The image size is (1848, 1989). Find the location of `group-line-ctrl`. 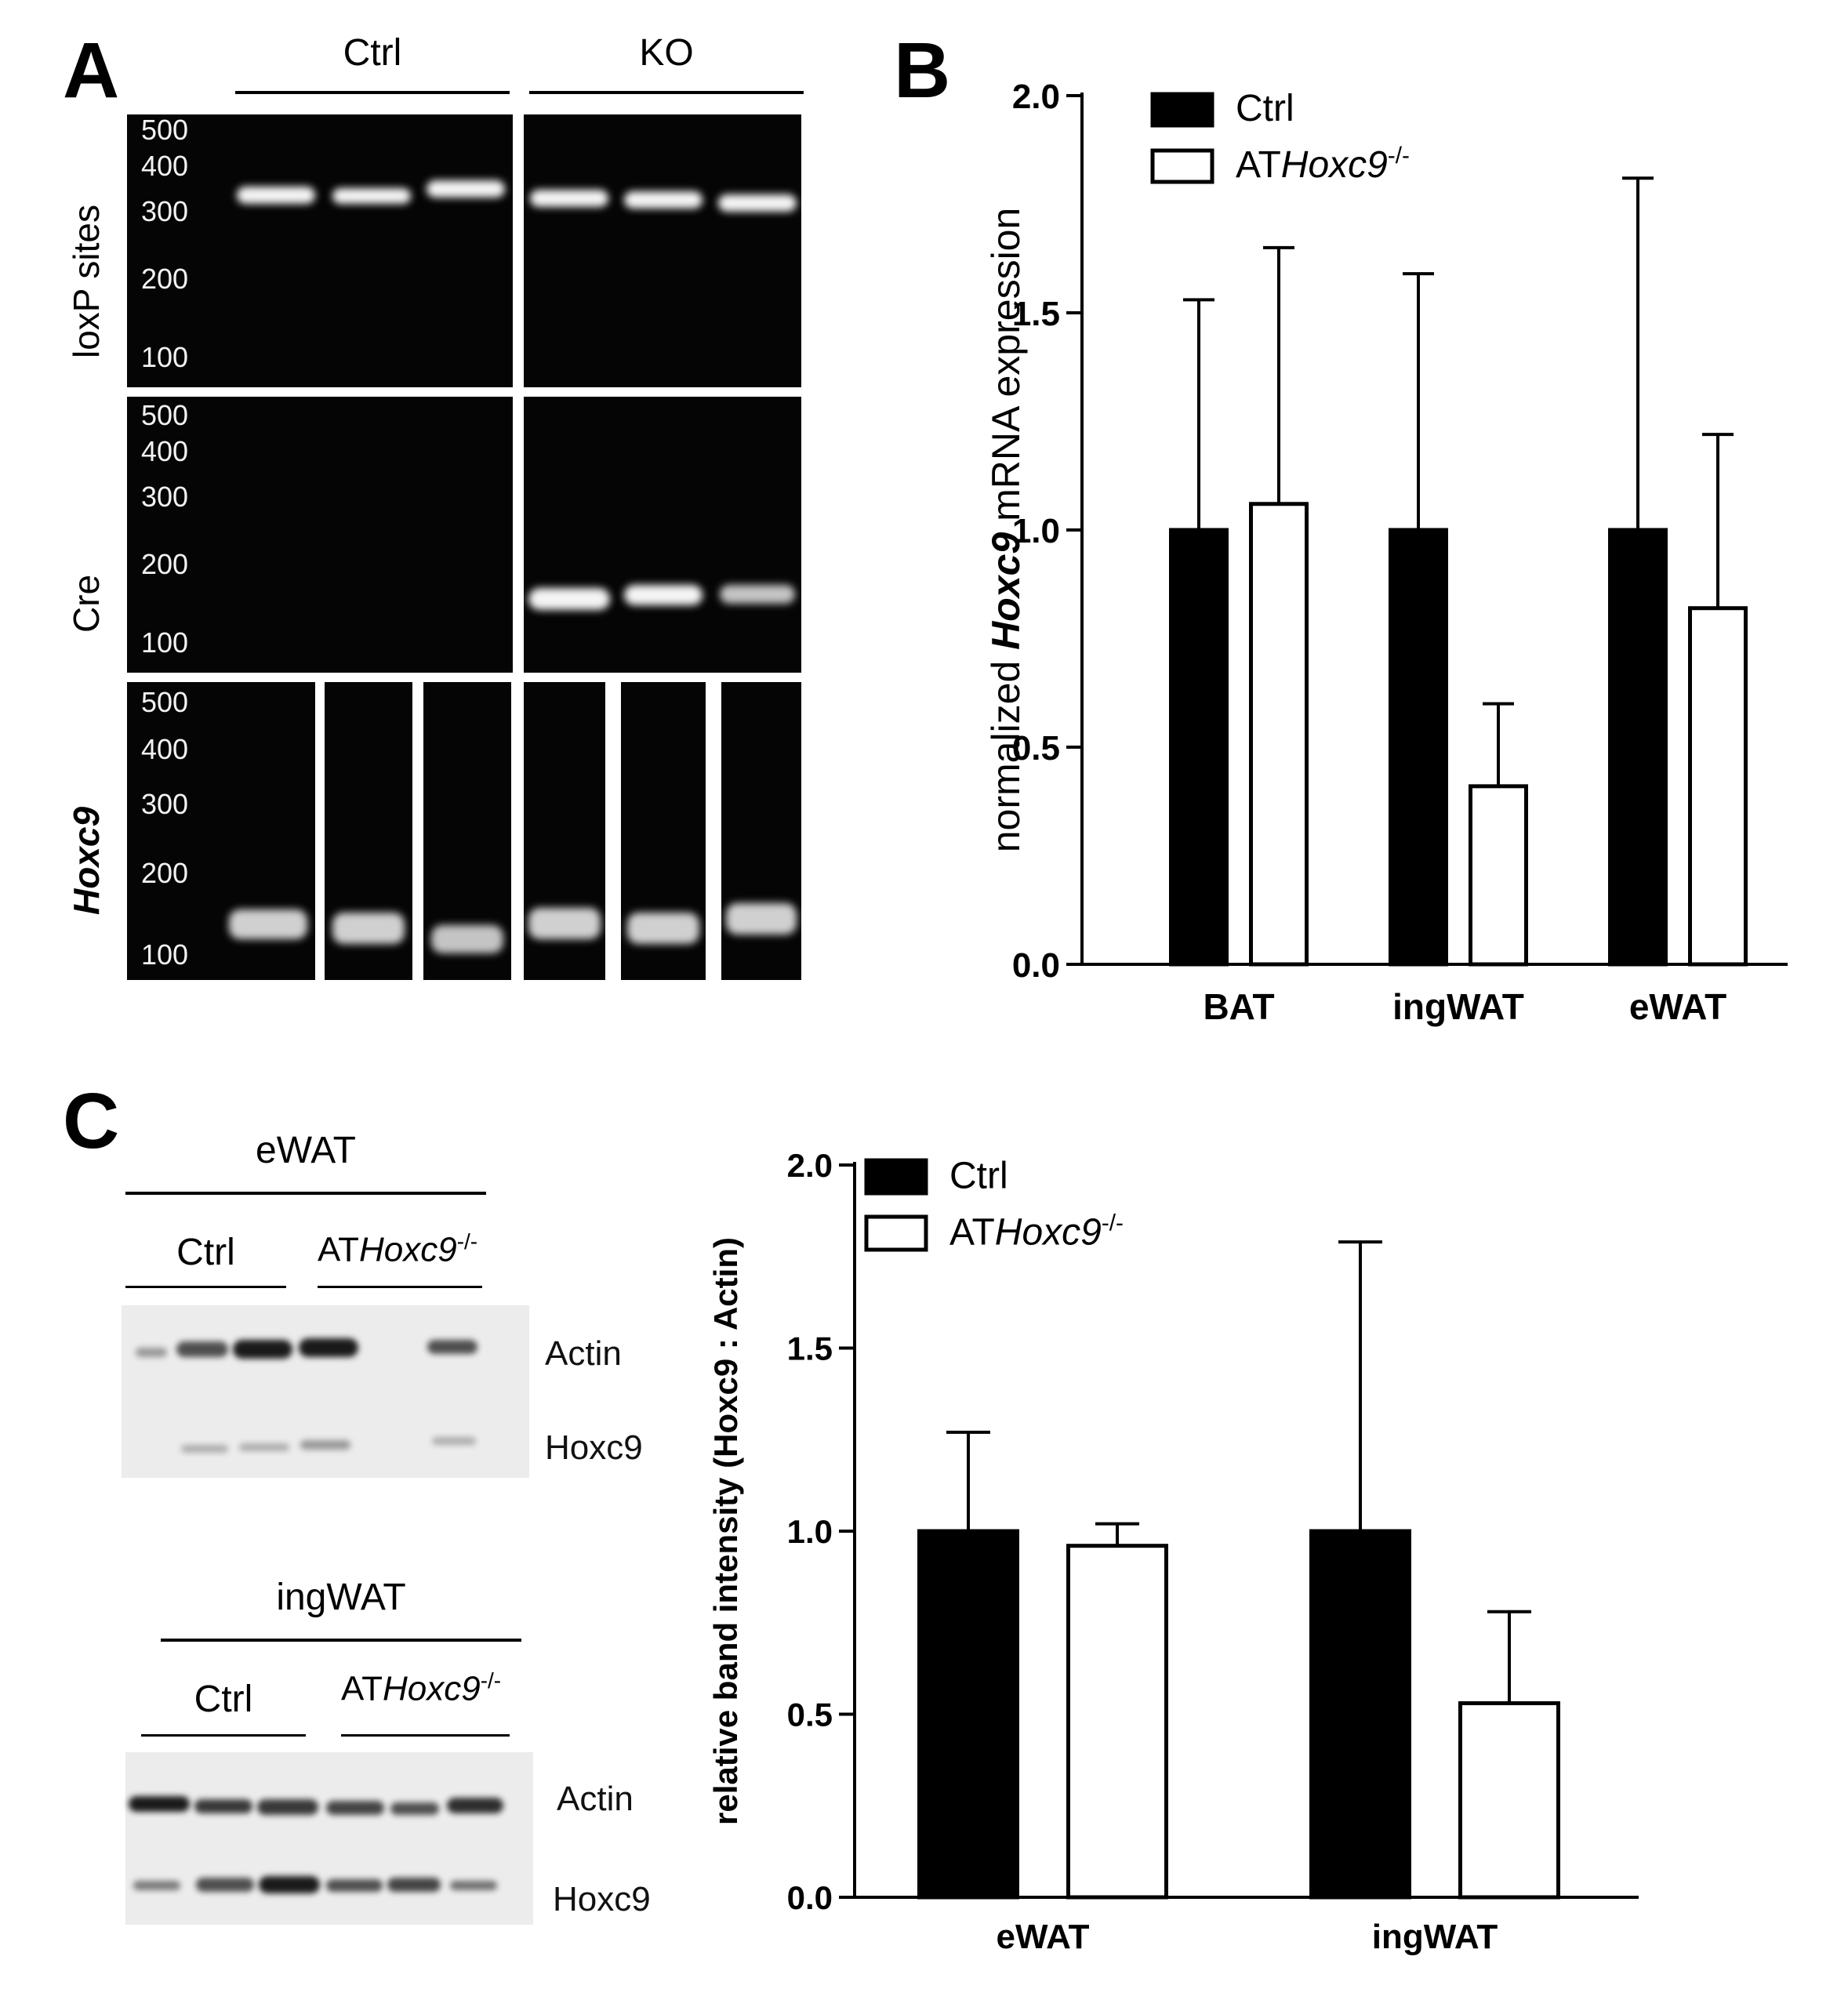

group-line-ctrl is located at coordinates (372, 92).